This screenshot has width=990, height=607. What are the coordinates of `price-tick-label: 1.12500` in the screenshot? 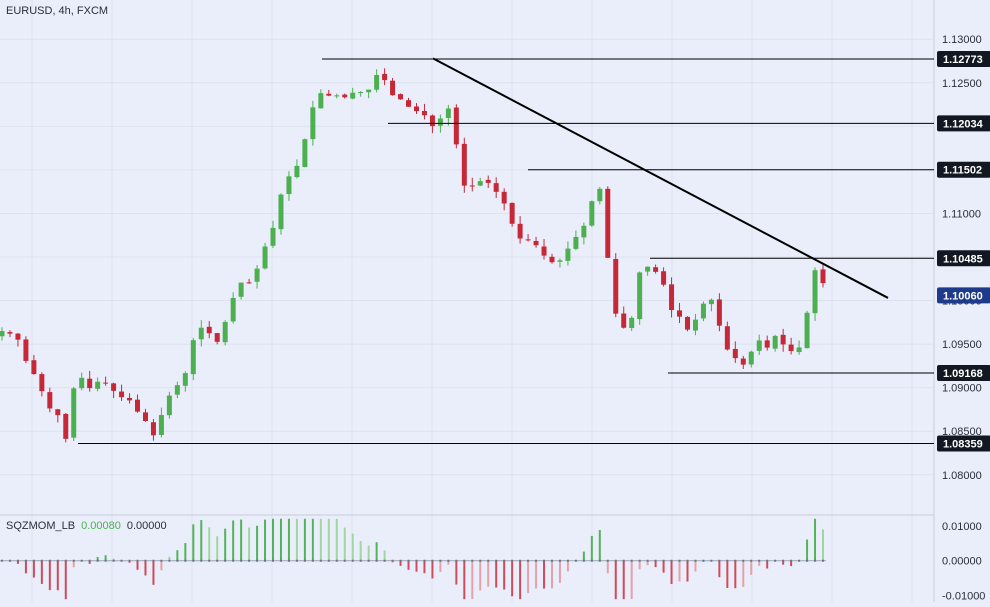 It's located at (962, 84).